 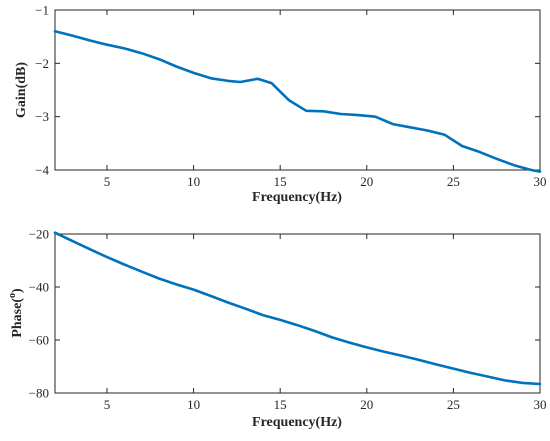 I want to click on gain-x-tick-label: 20, so click(x=366, y=181).